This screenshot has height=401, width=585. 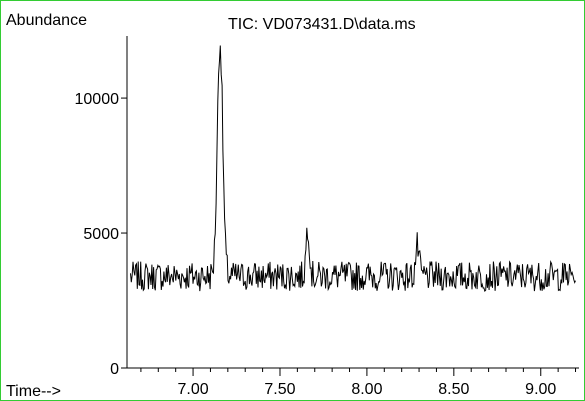 What do you see at coordinates (192, 389) in the screenshot?
I see `x-tick-label: 7.00` at bounding box center [192, 389].